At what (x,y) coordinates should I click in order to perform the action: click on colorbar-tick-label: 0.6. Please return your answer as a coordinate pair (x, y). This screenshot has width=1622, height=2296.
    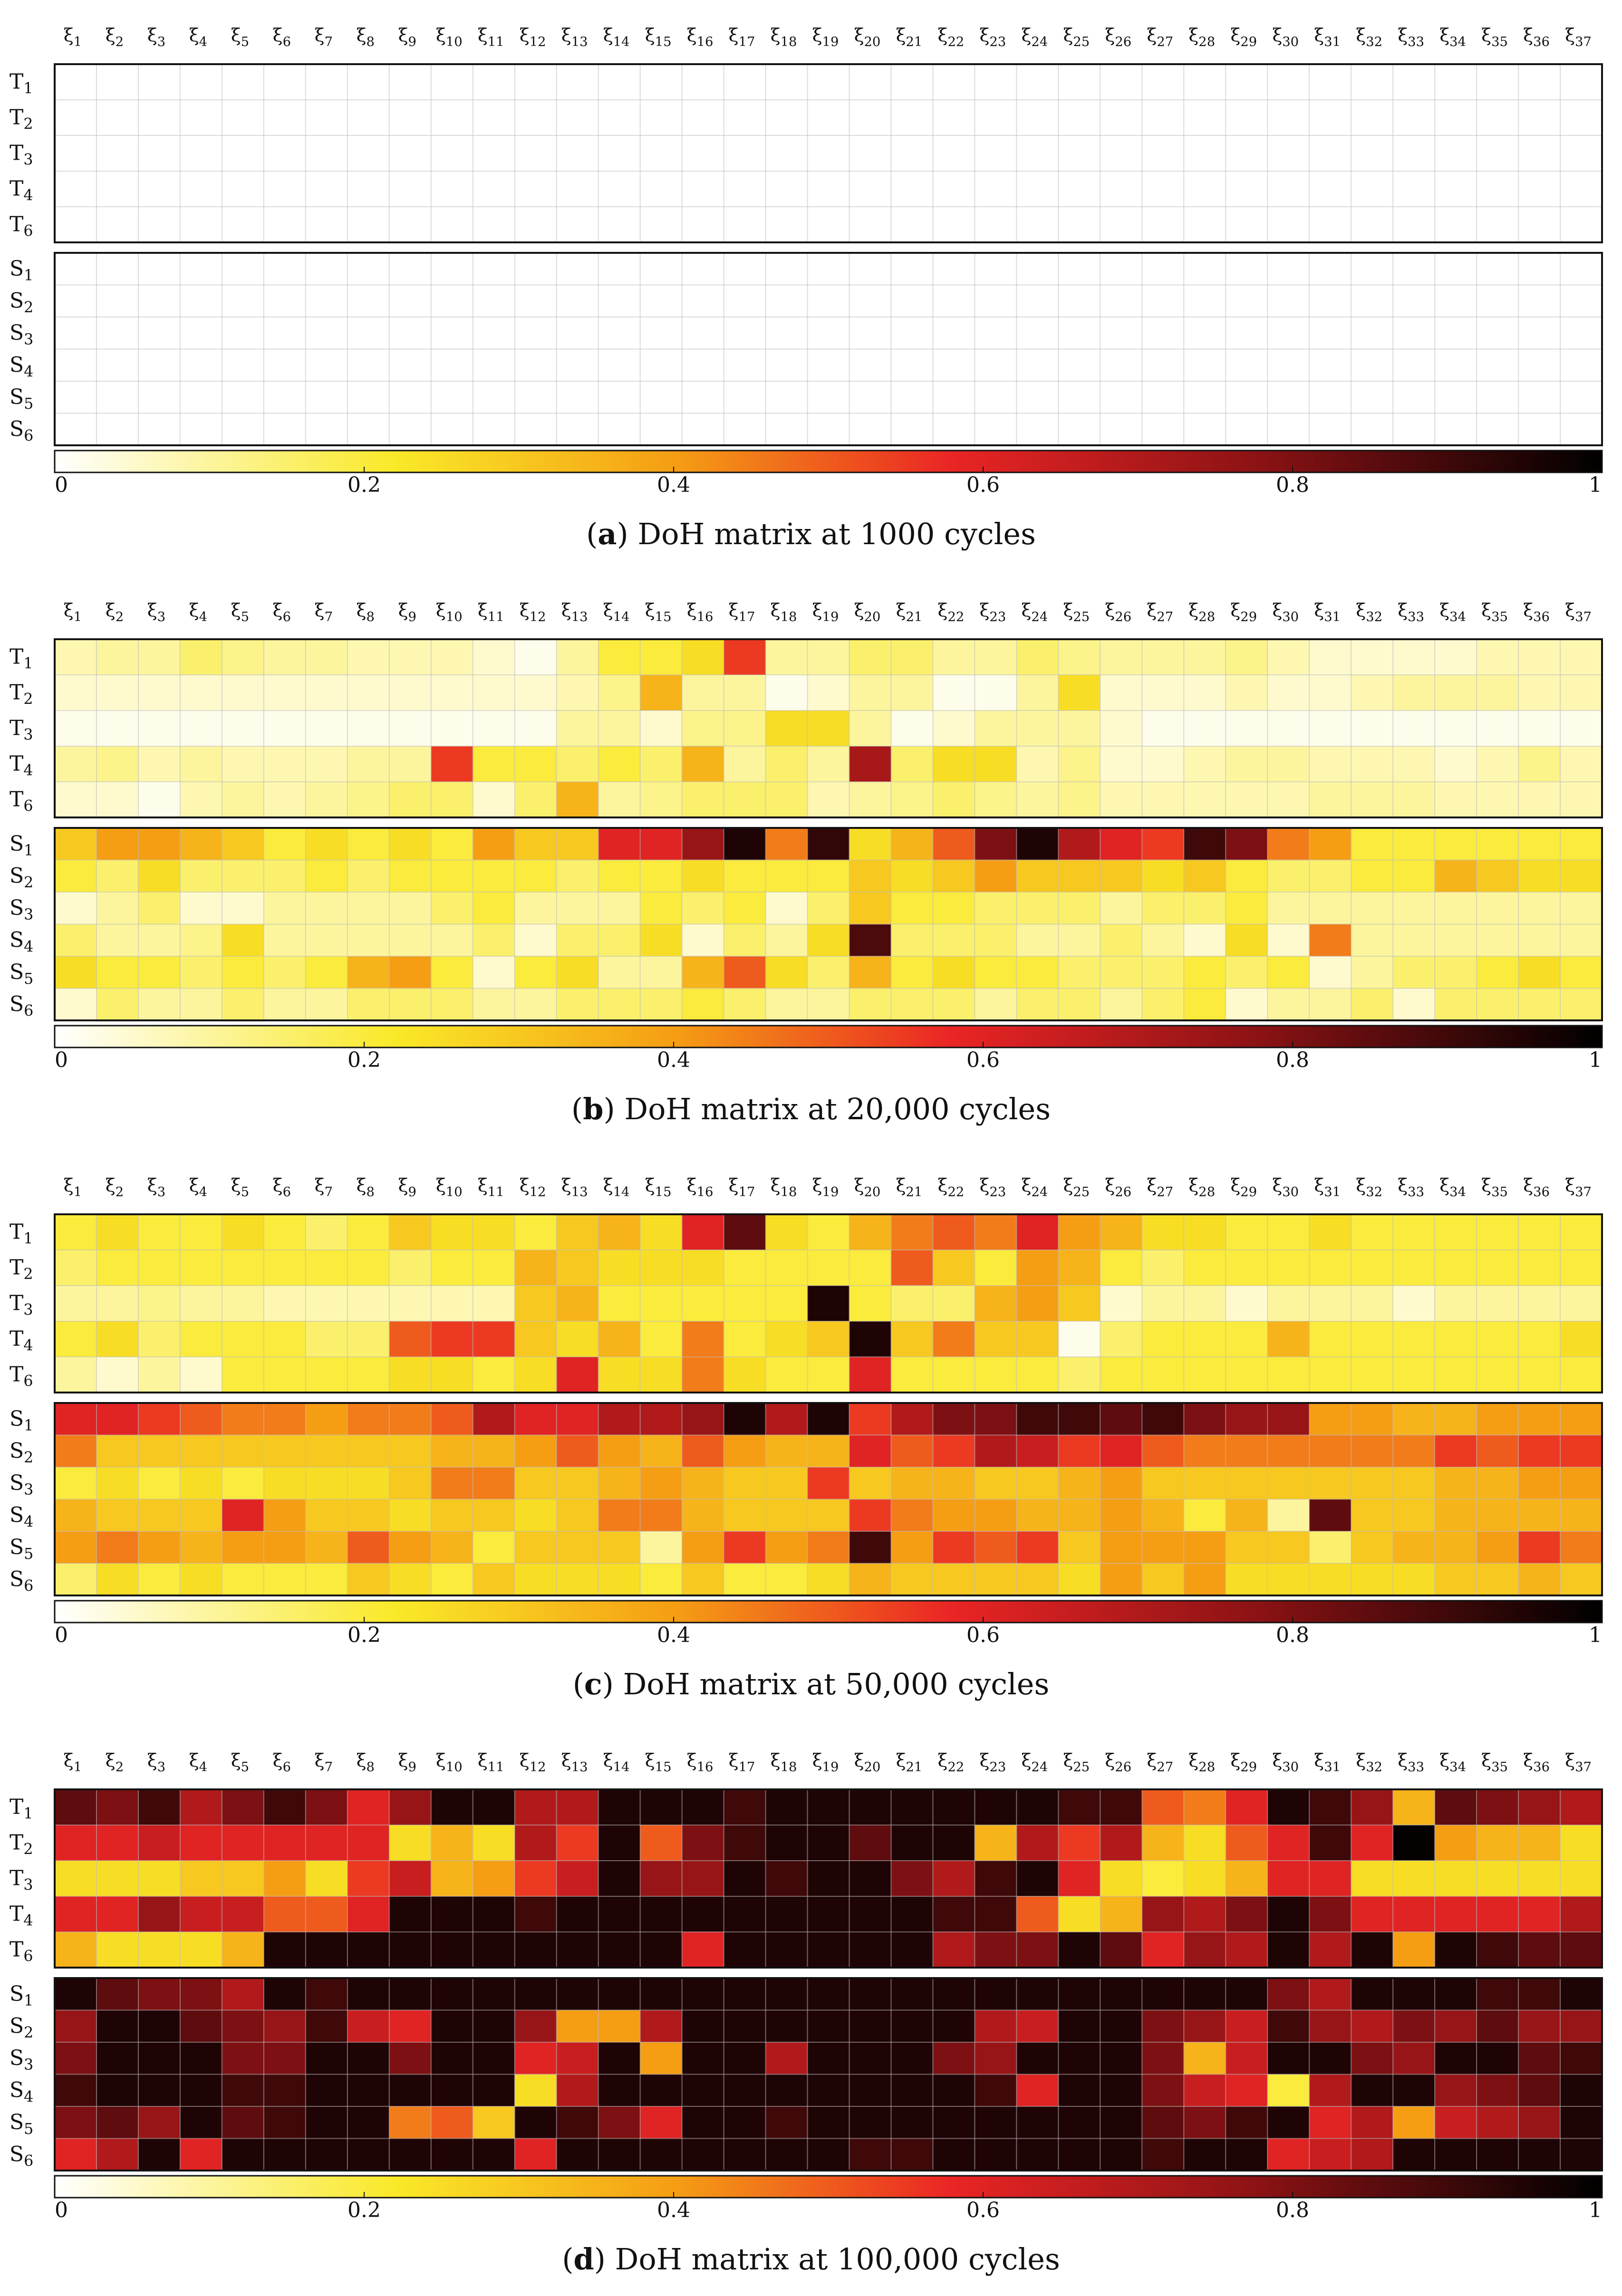
    Looking at the image, I should click on (983, 2210).